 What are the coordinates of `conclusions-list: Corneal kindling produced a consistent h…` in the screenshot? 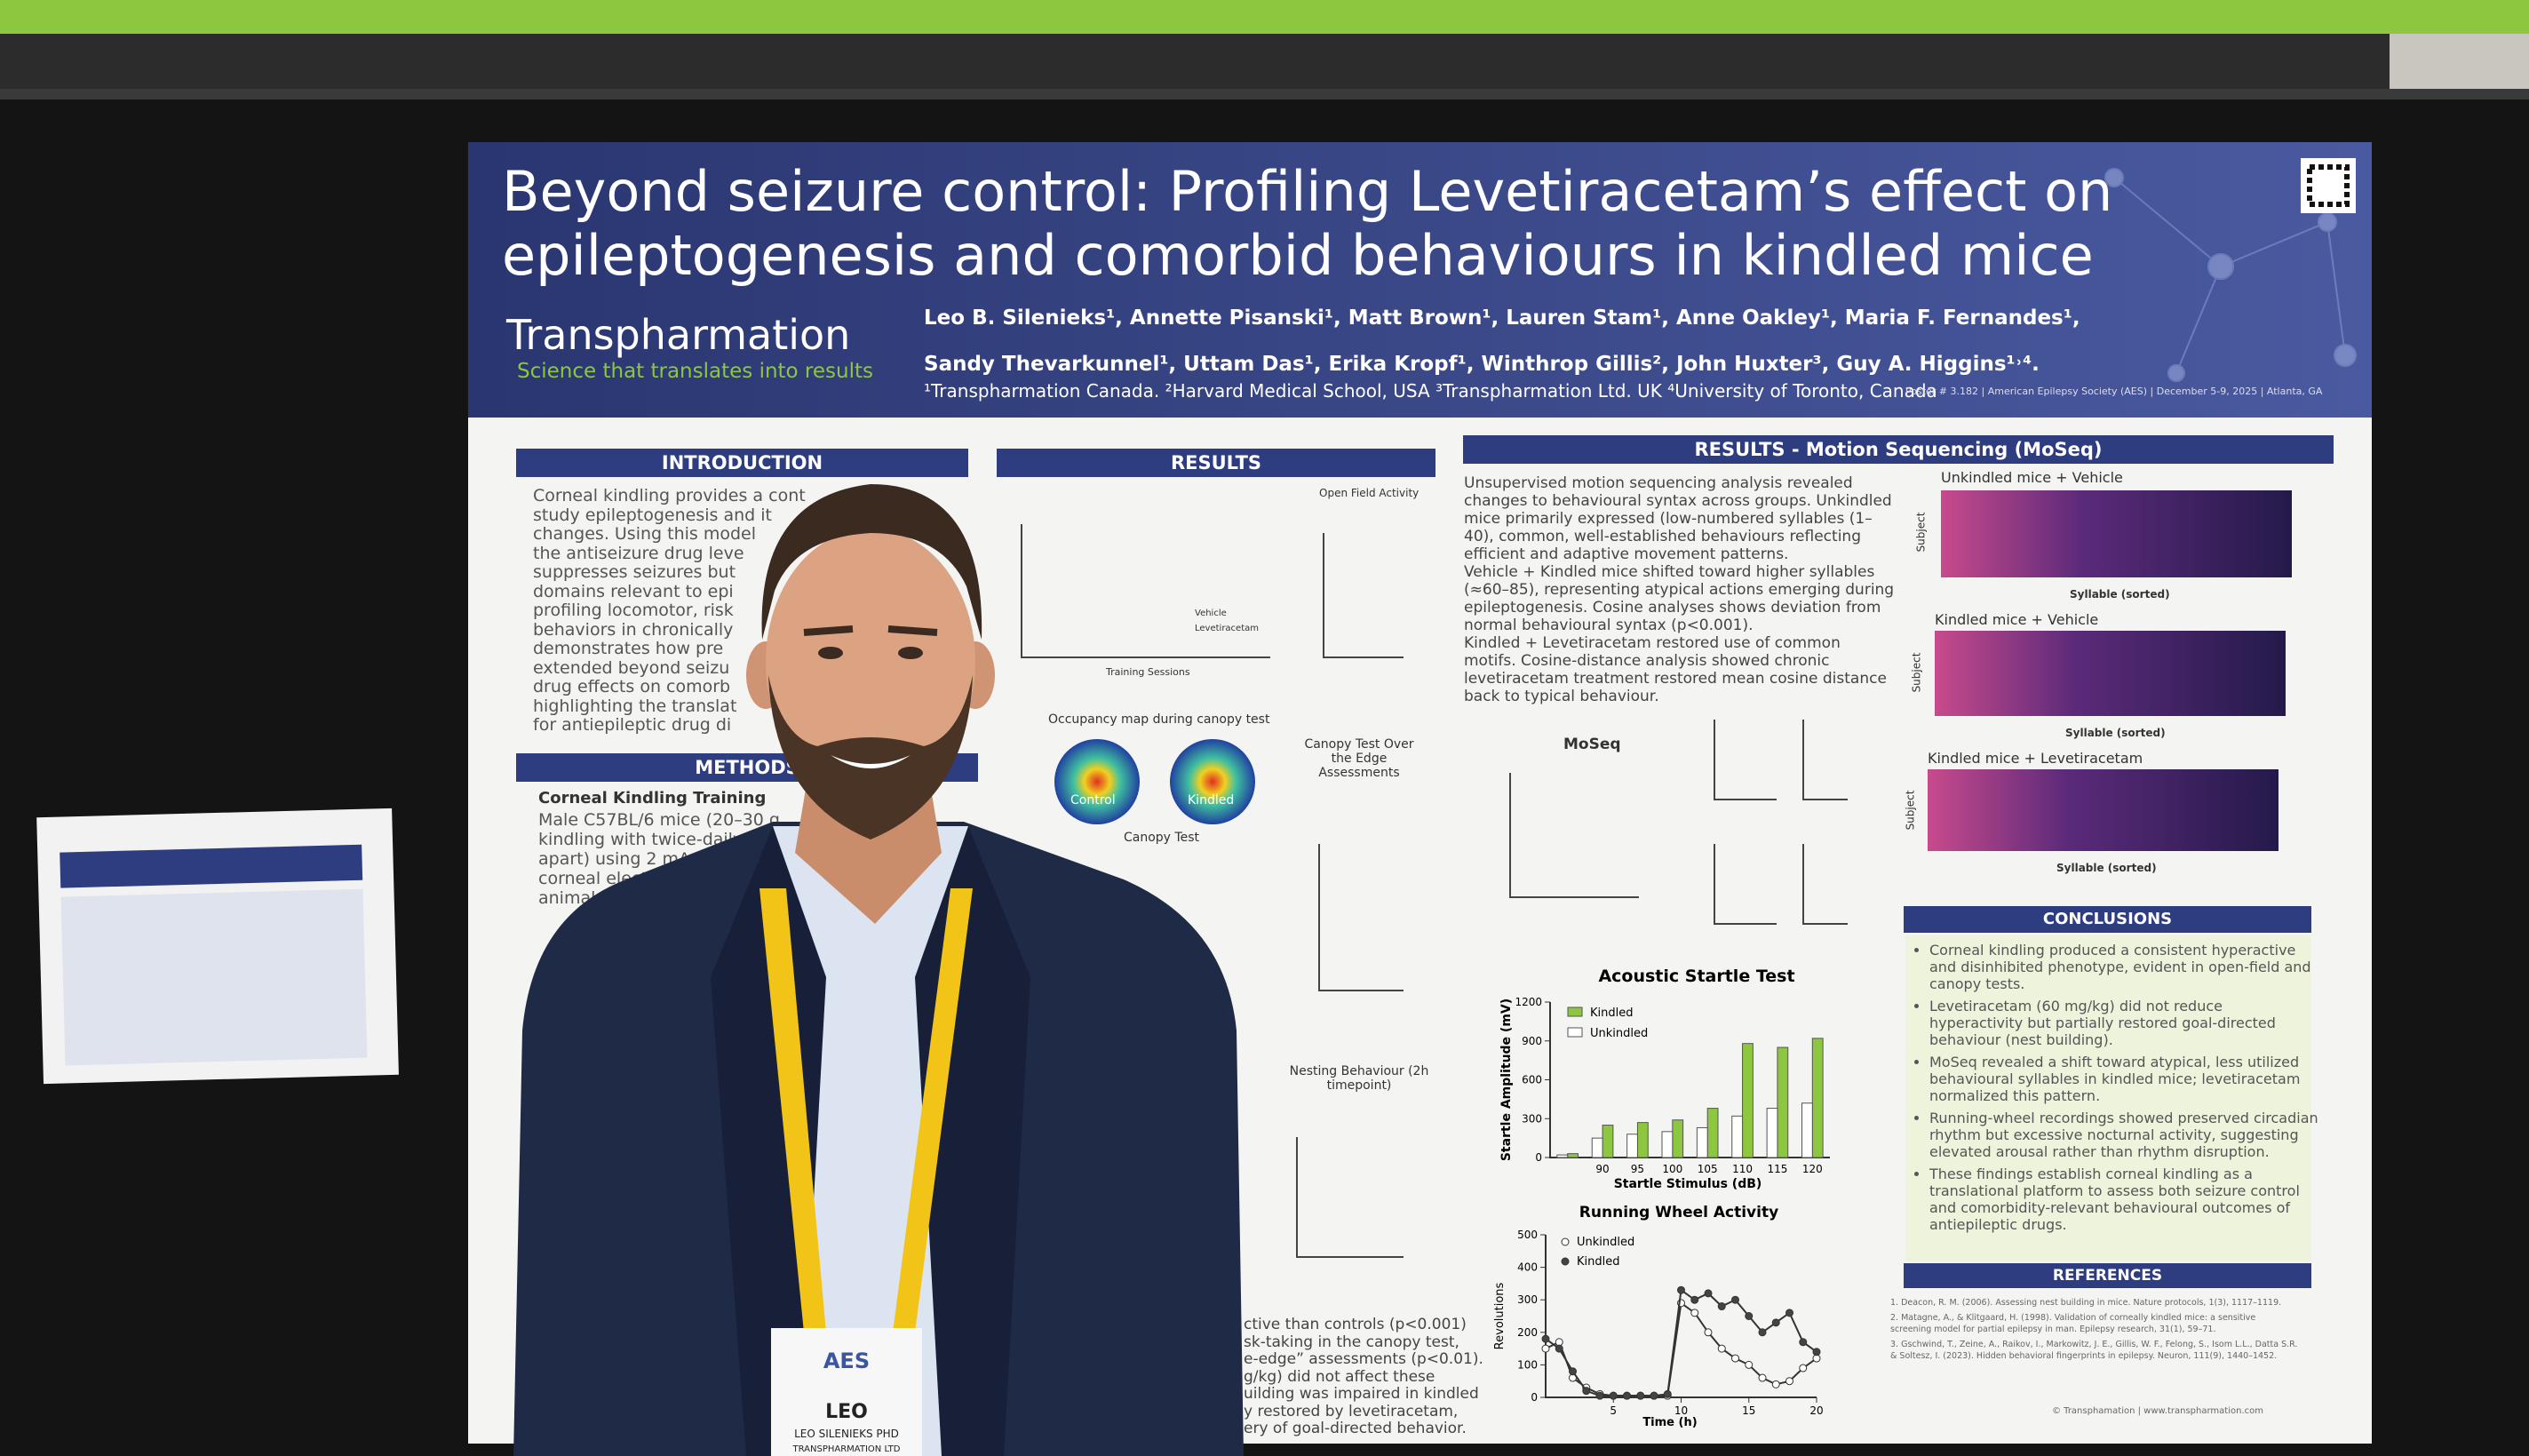 It's located at (2115, 1090).